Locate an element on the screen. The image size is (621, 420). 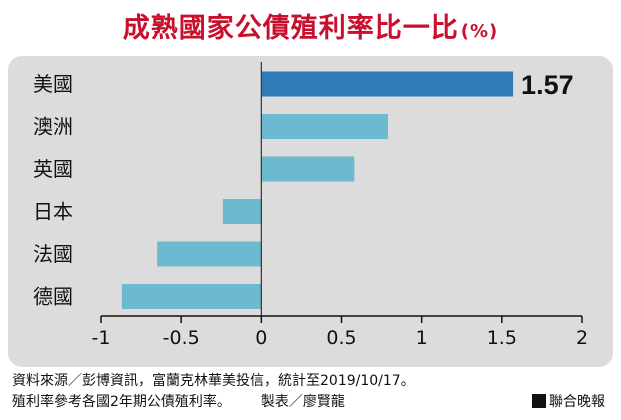
brand-square-icon is located at coordinates (539, 401).